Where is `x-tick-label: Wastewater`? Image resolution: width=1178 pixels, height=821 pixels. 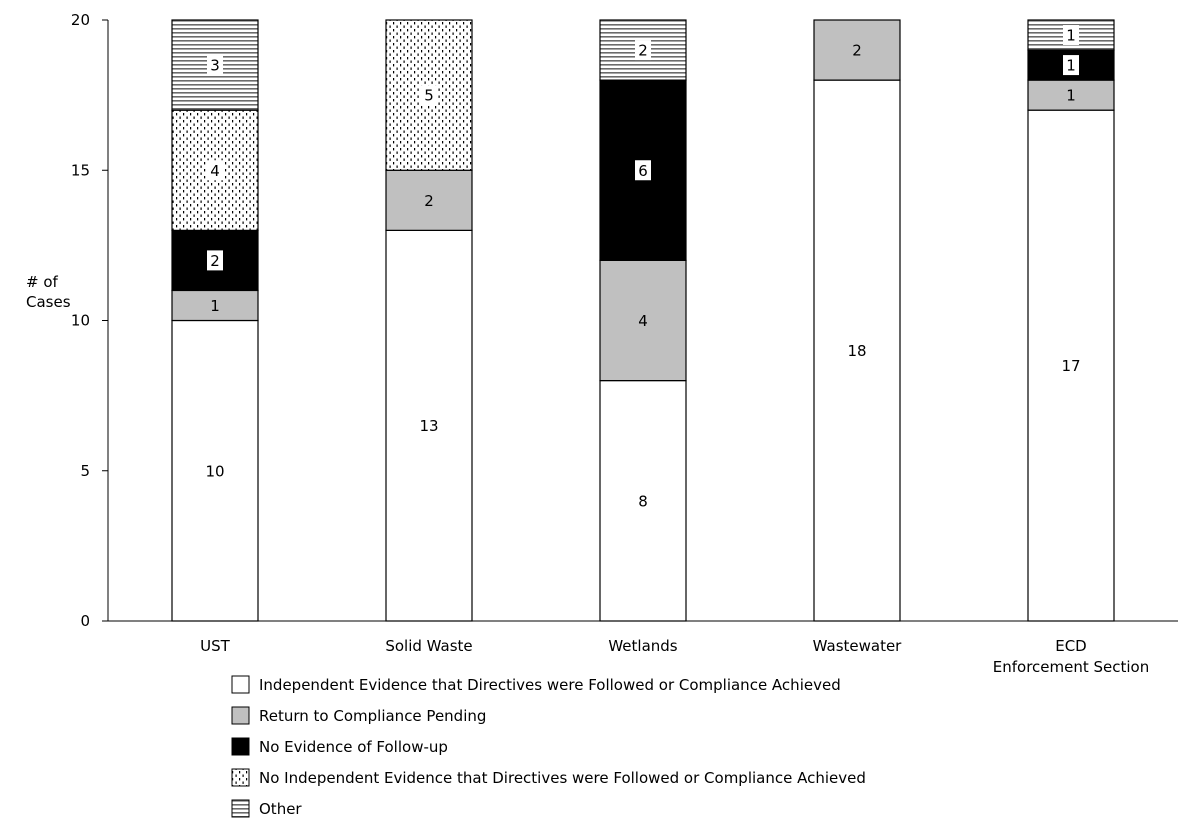 x-tick-label: Wastewater is located at coordinates (858, 646).